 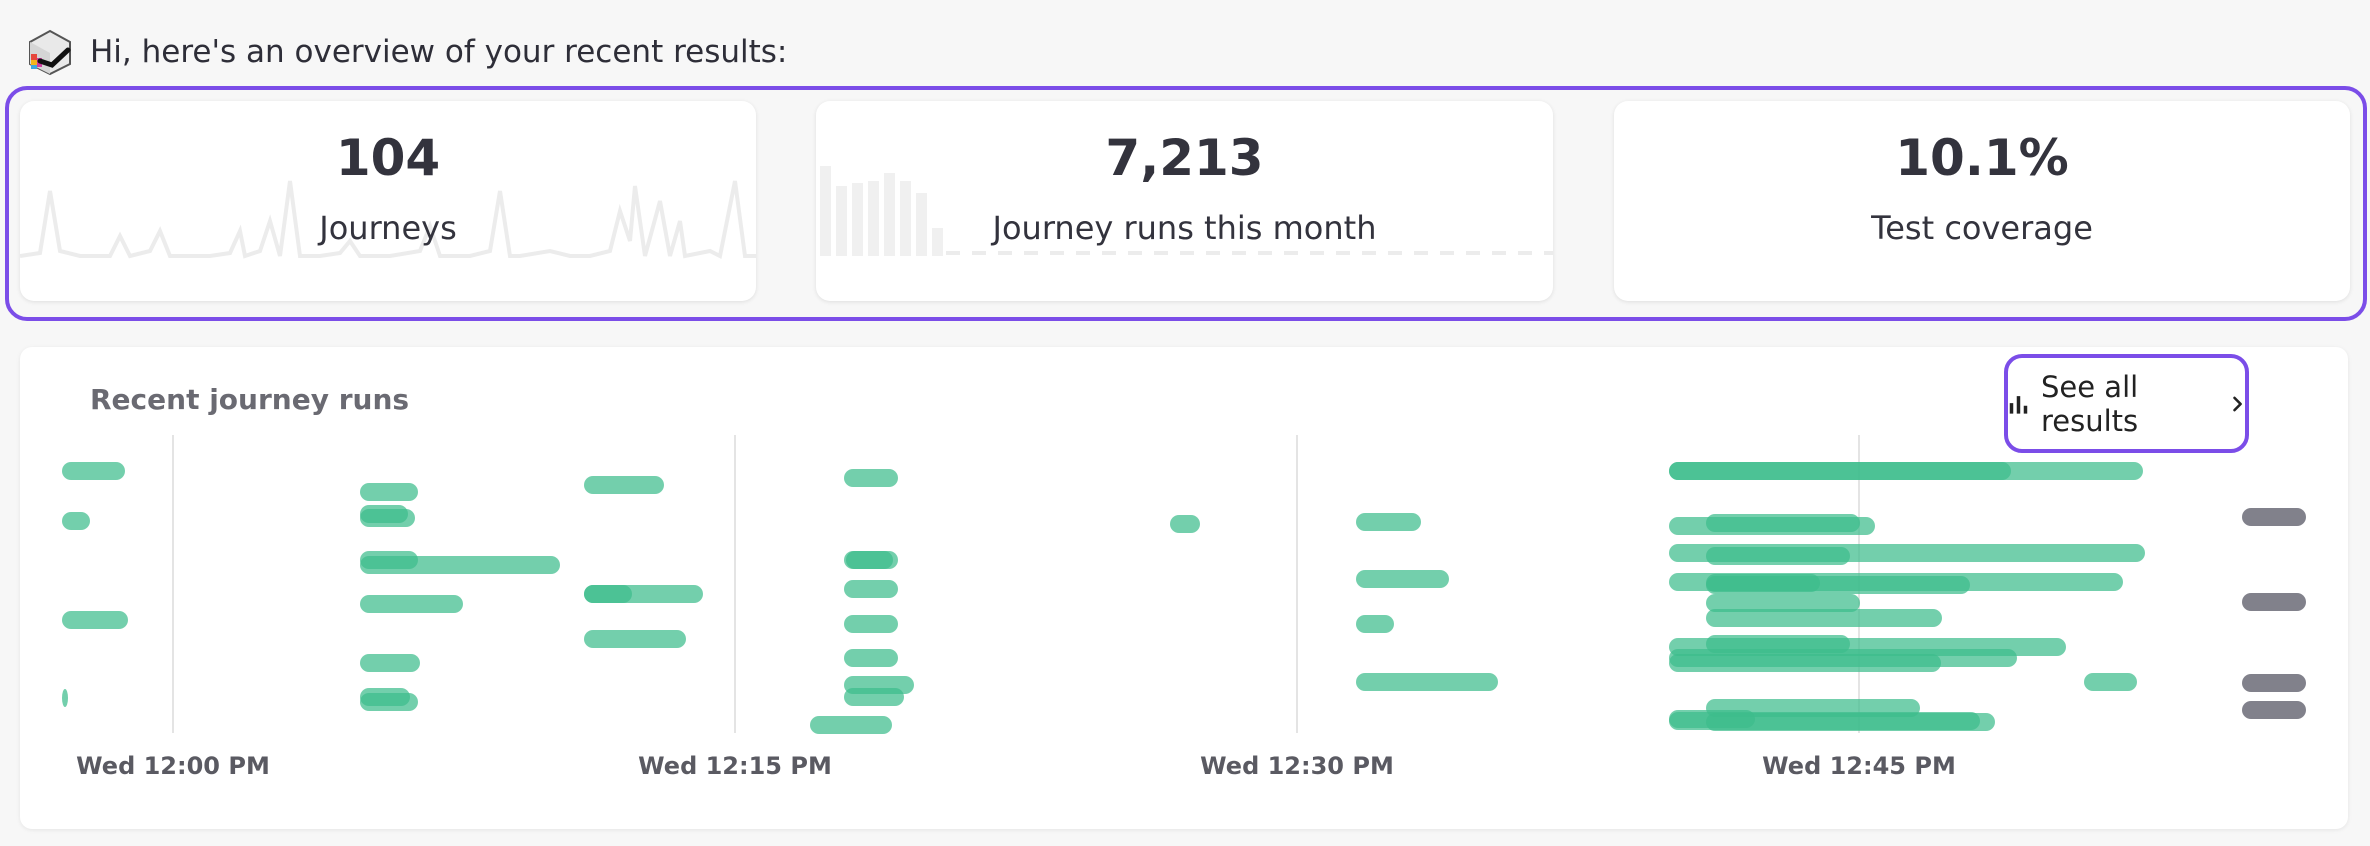 I want to click on test-coverage-value: 10.1%, so click(x=1982, y=158).